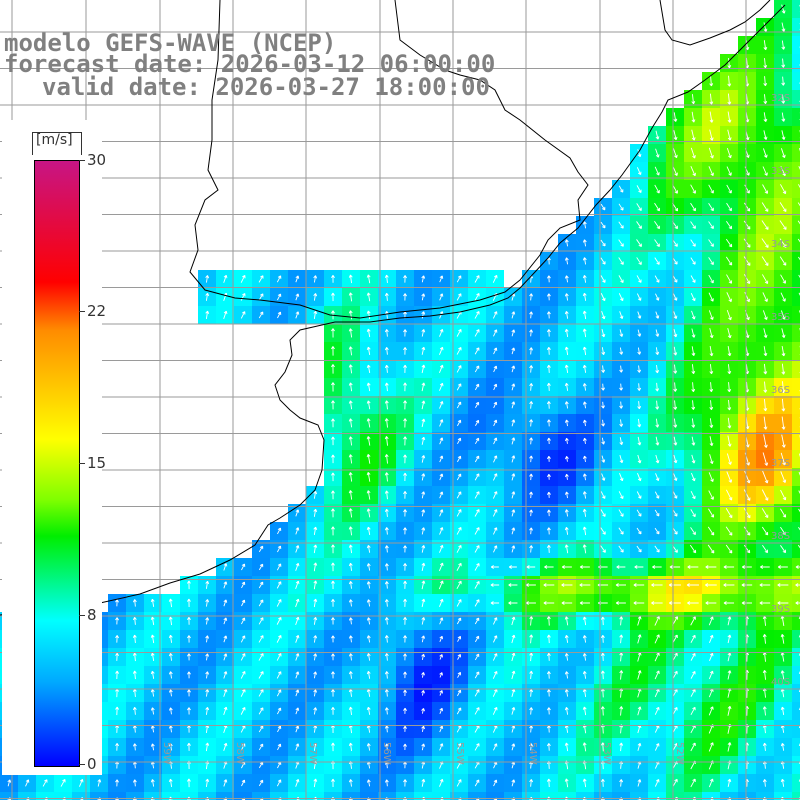  I want to click on longitude-label: 53W, so click(606, 753).